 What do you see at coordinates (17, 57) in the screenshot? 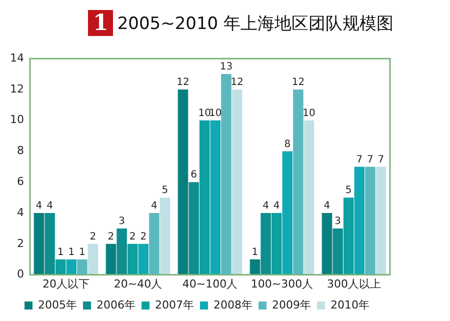
I see `y-tick-label: 14` at bounding box center [17, 57].